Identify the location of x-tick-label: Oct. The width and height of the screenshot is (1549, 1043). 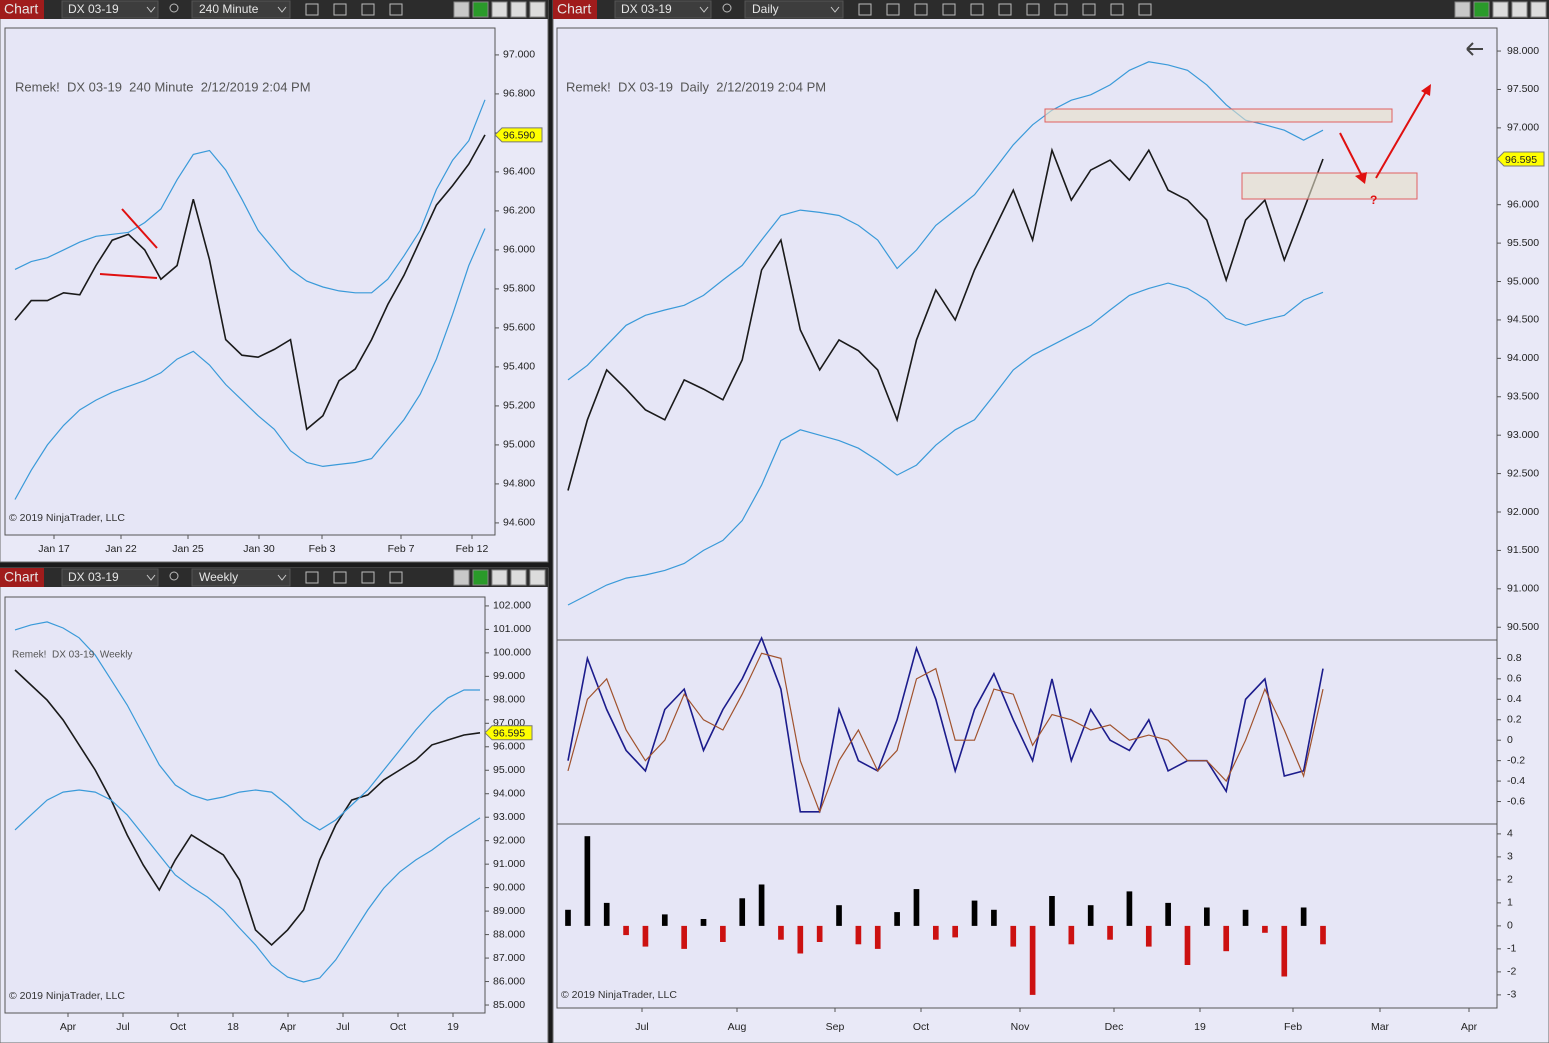
(178, 1027).